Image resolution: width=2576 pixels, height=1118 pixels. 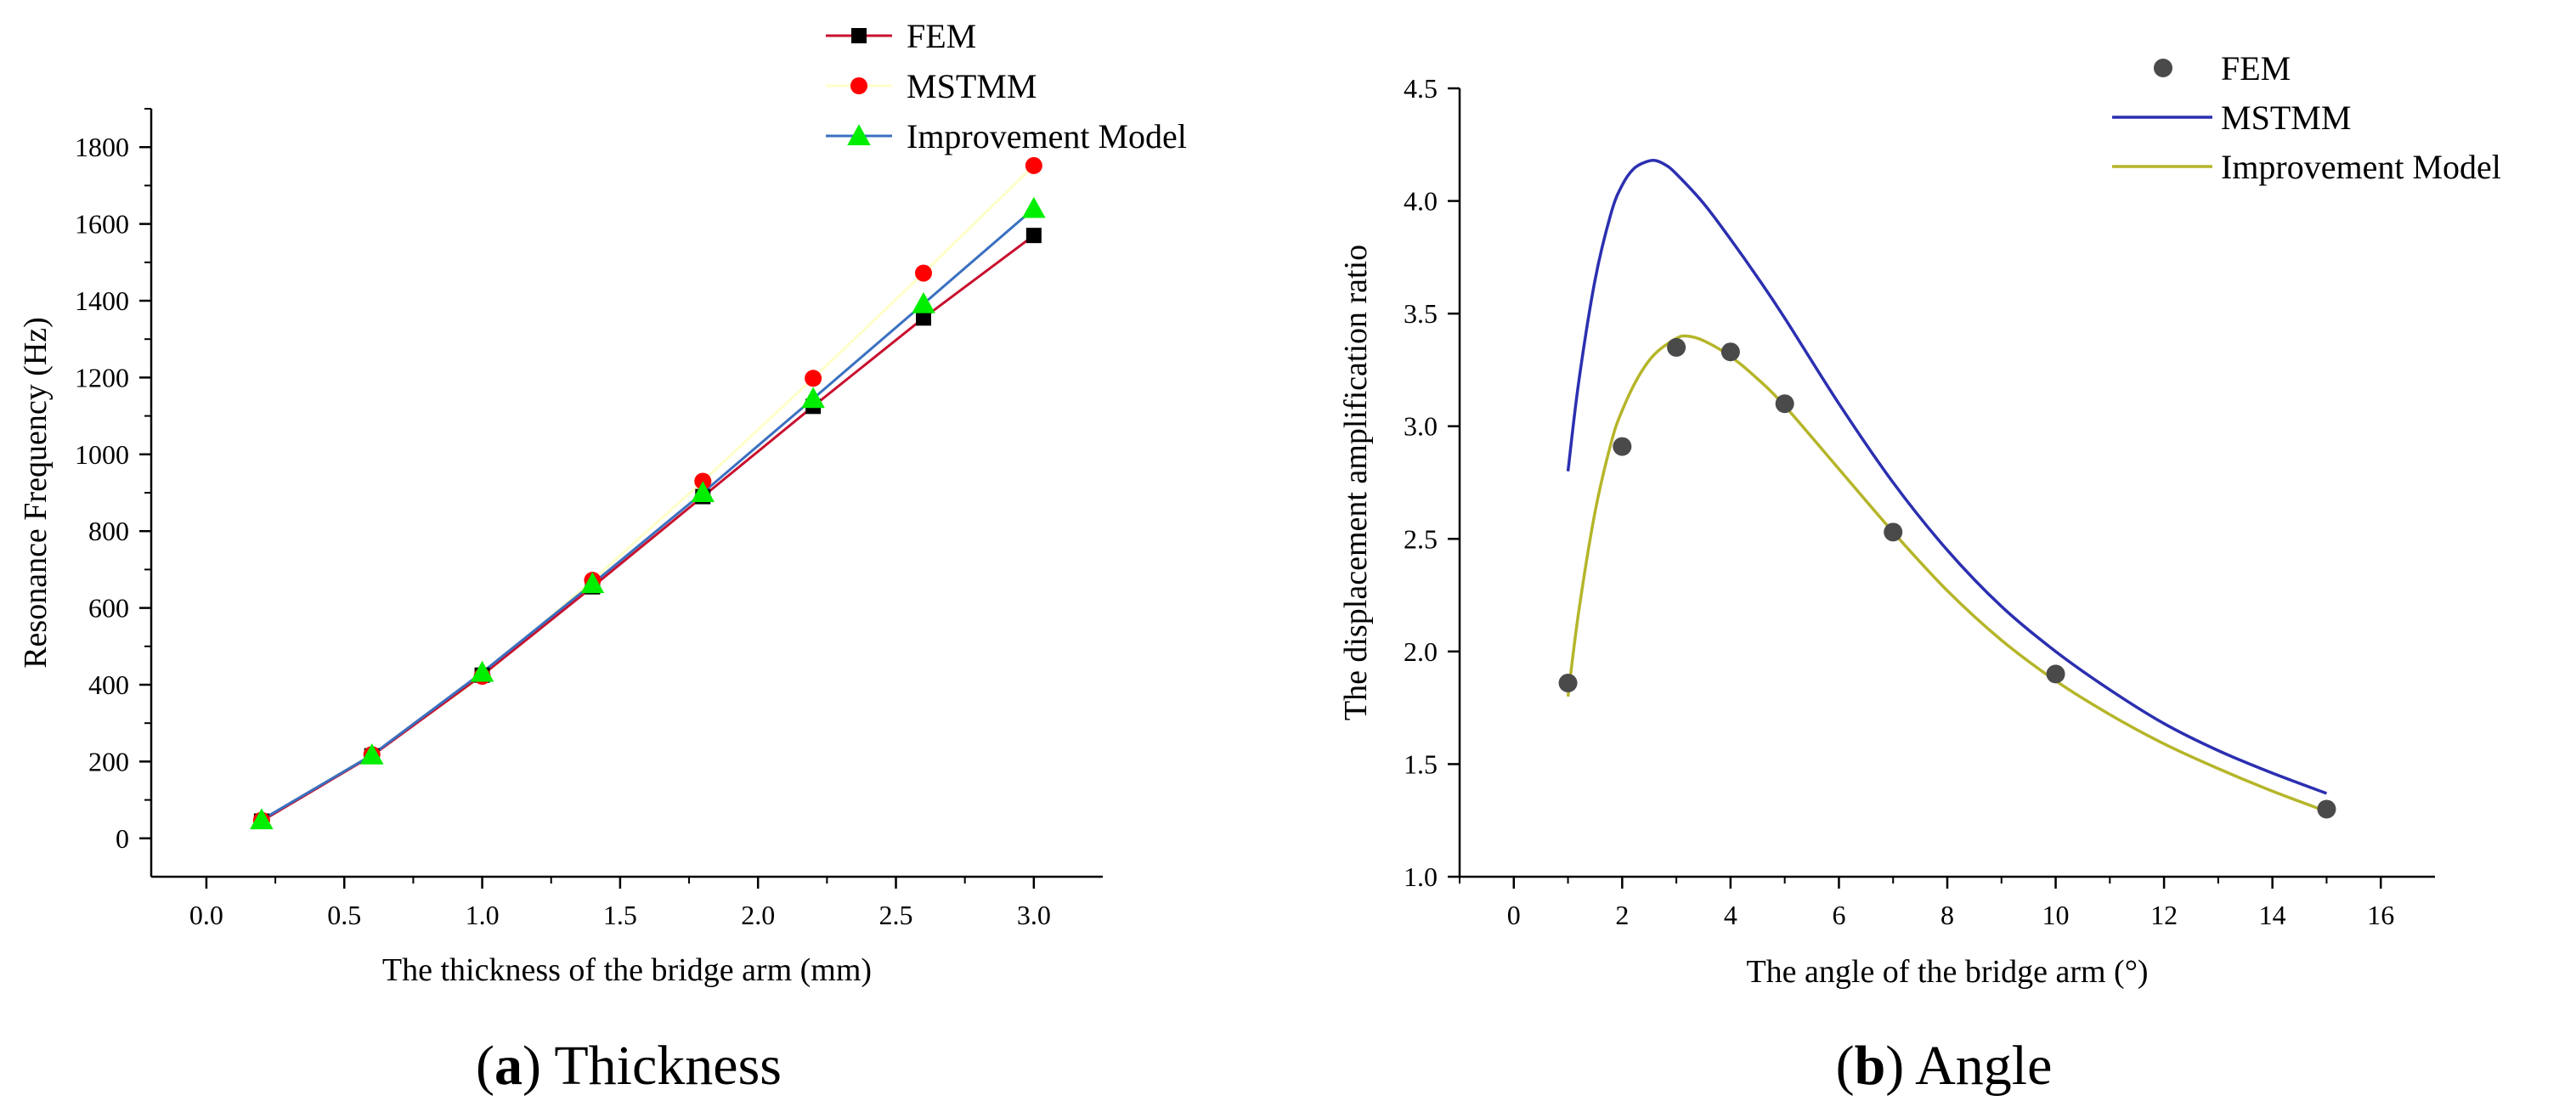 I want to click on panel-b-x-tick-label: 4, so click(x=1730, y=915).